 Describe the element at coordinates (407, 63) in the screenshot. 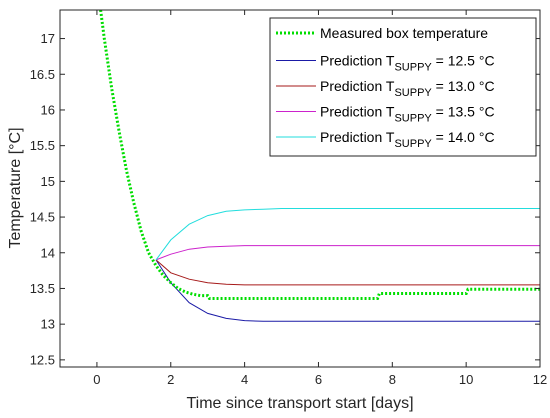

I see `legend-label: Prediction TSUPPY = 12.5 °C` at that location.